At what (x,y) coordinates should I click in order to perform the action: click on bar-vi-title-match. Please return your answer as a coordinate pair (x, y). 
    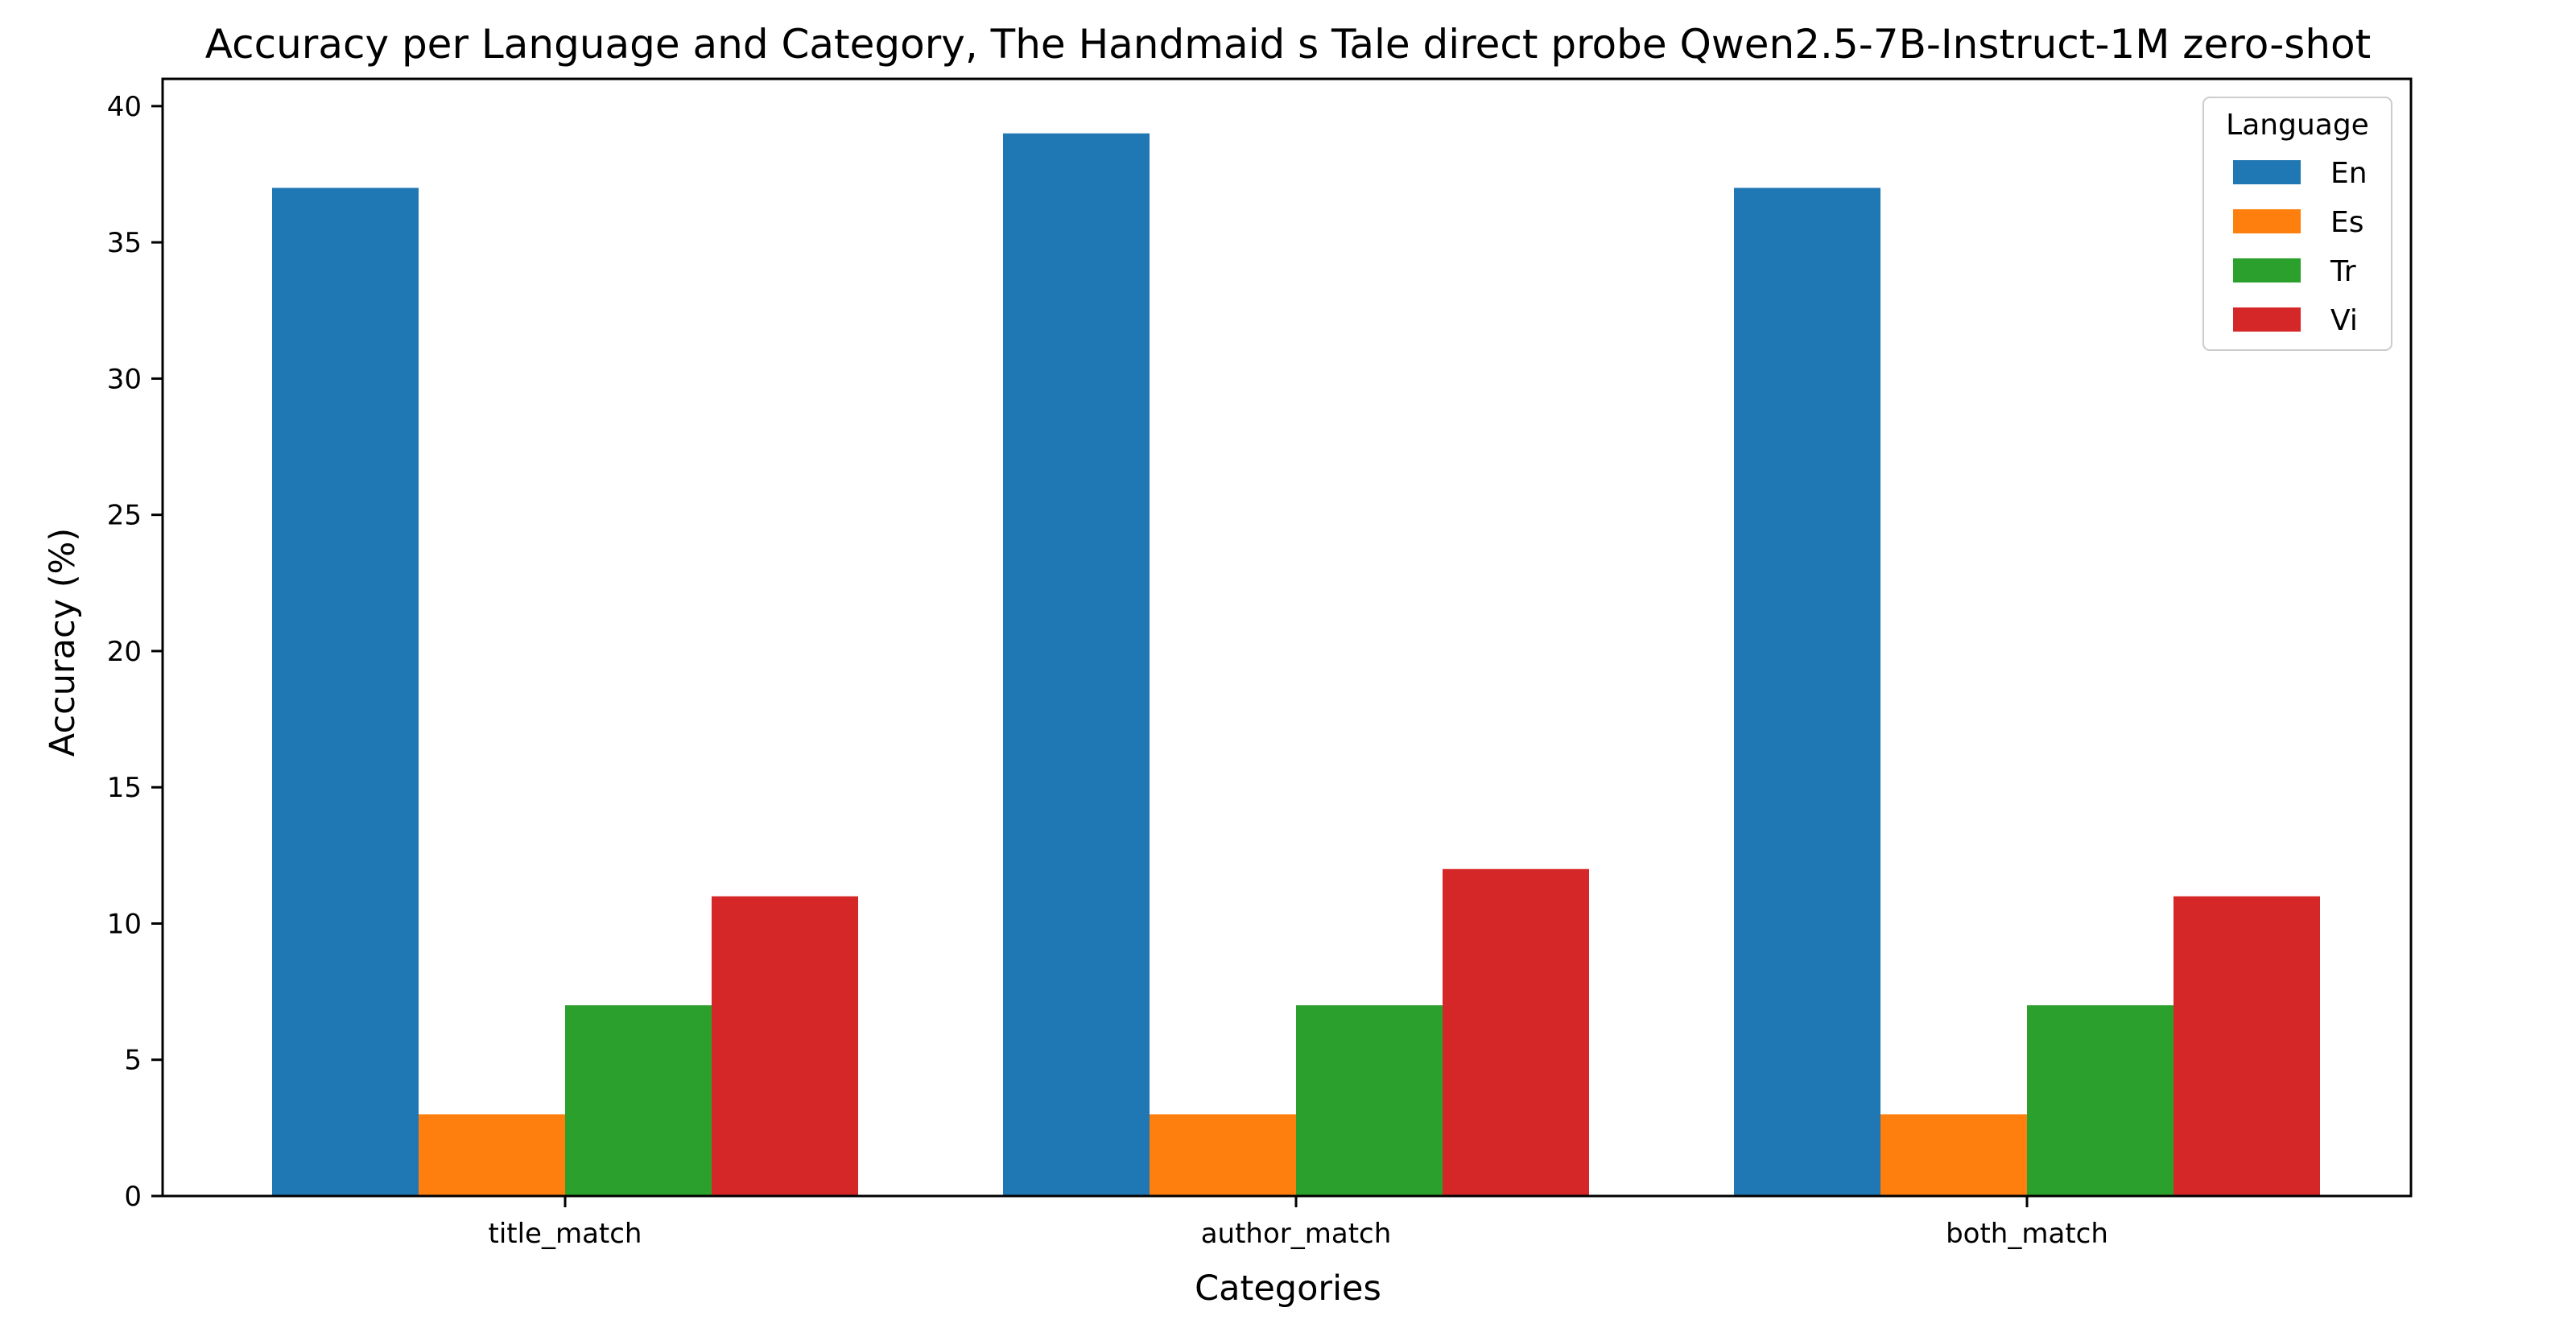
    Looking at the image, I should click on (785, 1046).